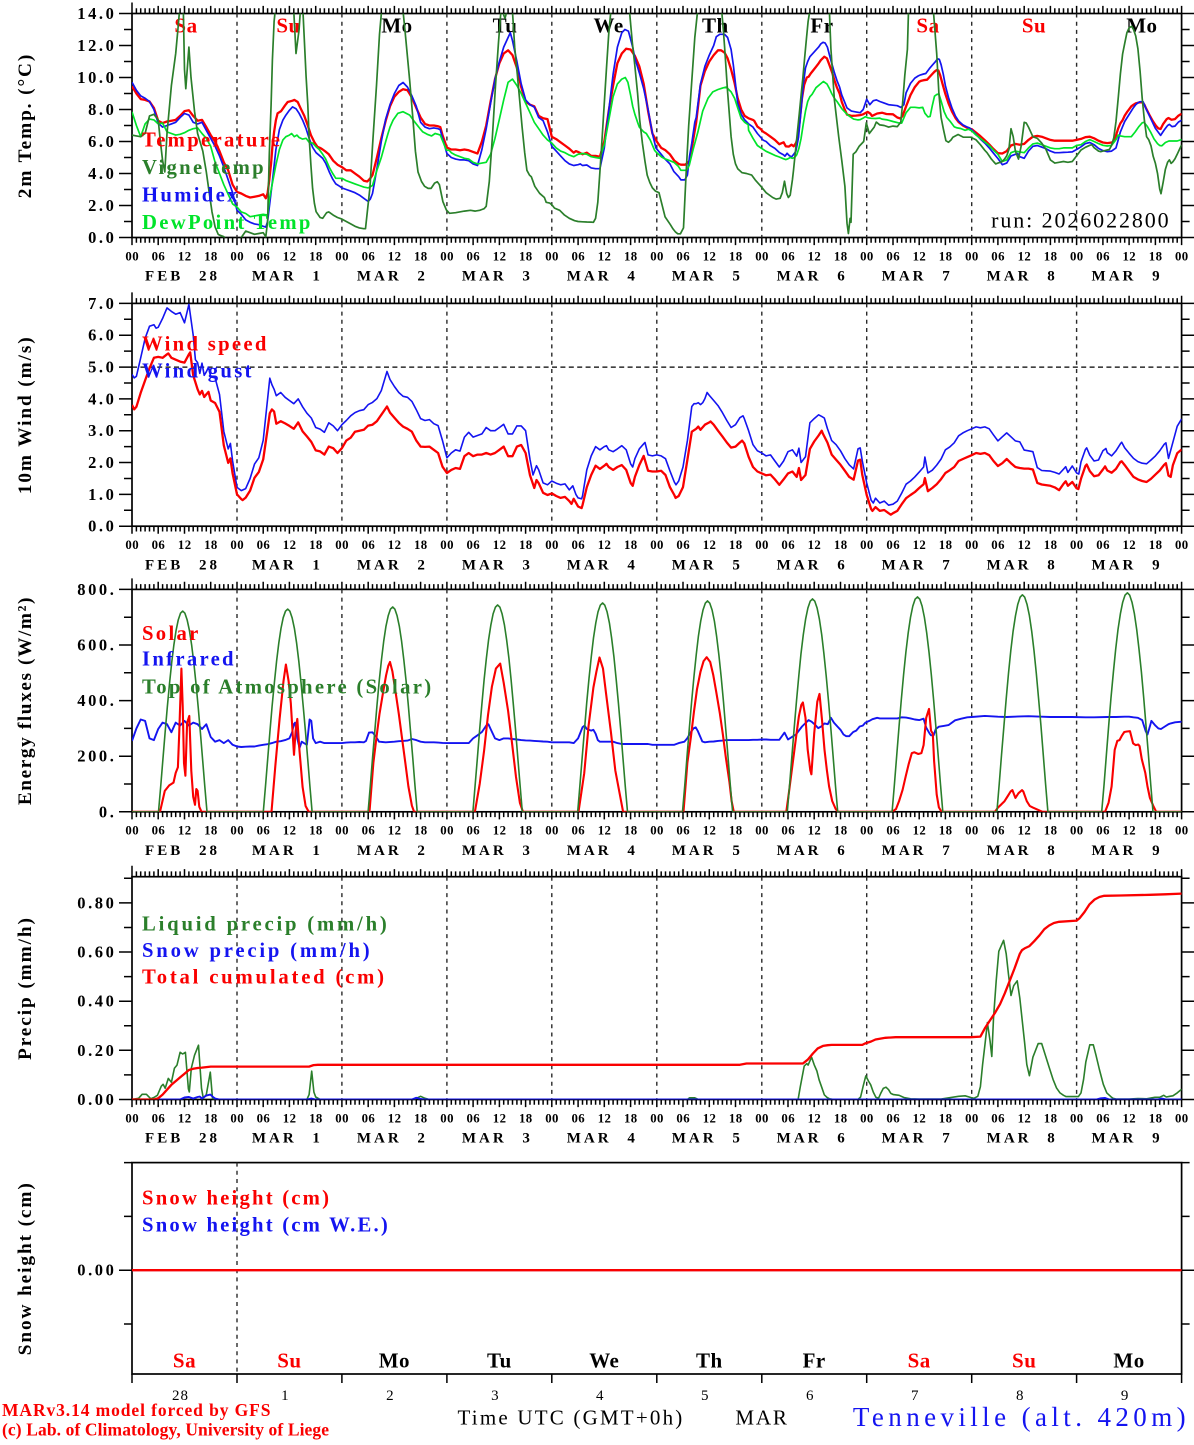 The width and height of the screenshot is (1194, 1445). I want to click on svg-text: 5.0, so click(102, 367).